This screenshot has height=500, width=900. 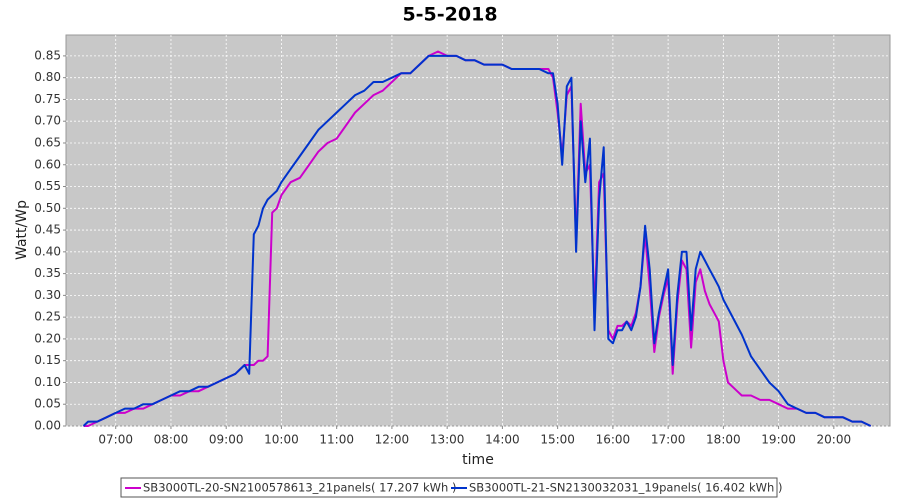 I want to click on y-tick-label: 0.15, so click(x=47, y=360).